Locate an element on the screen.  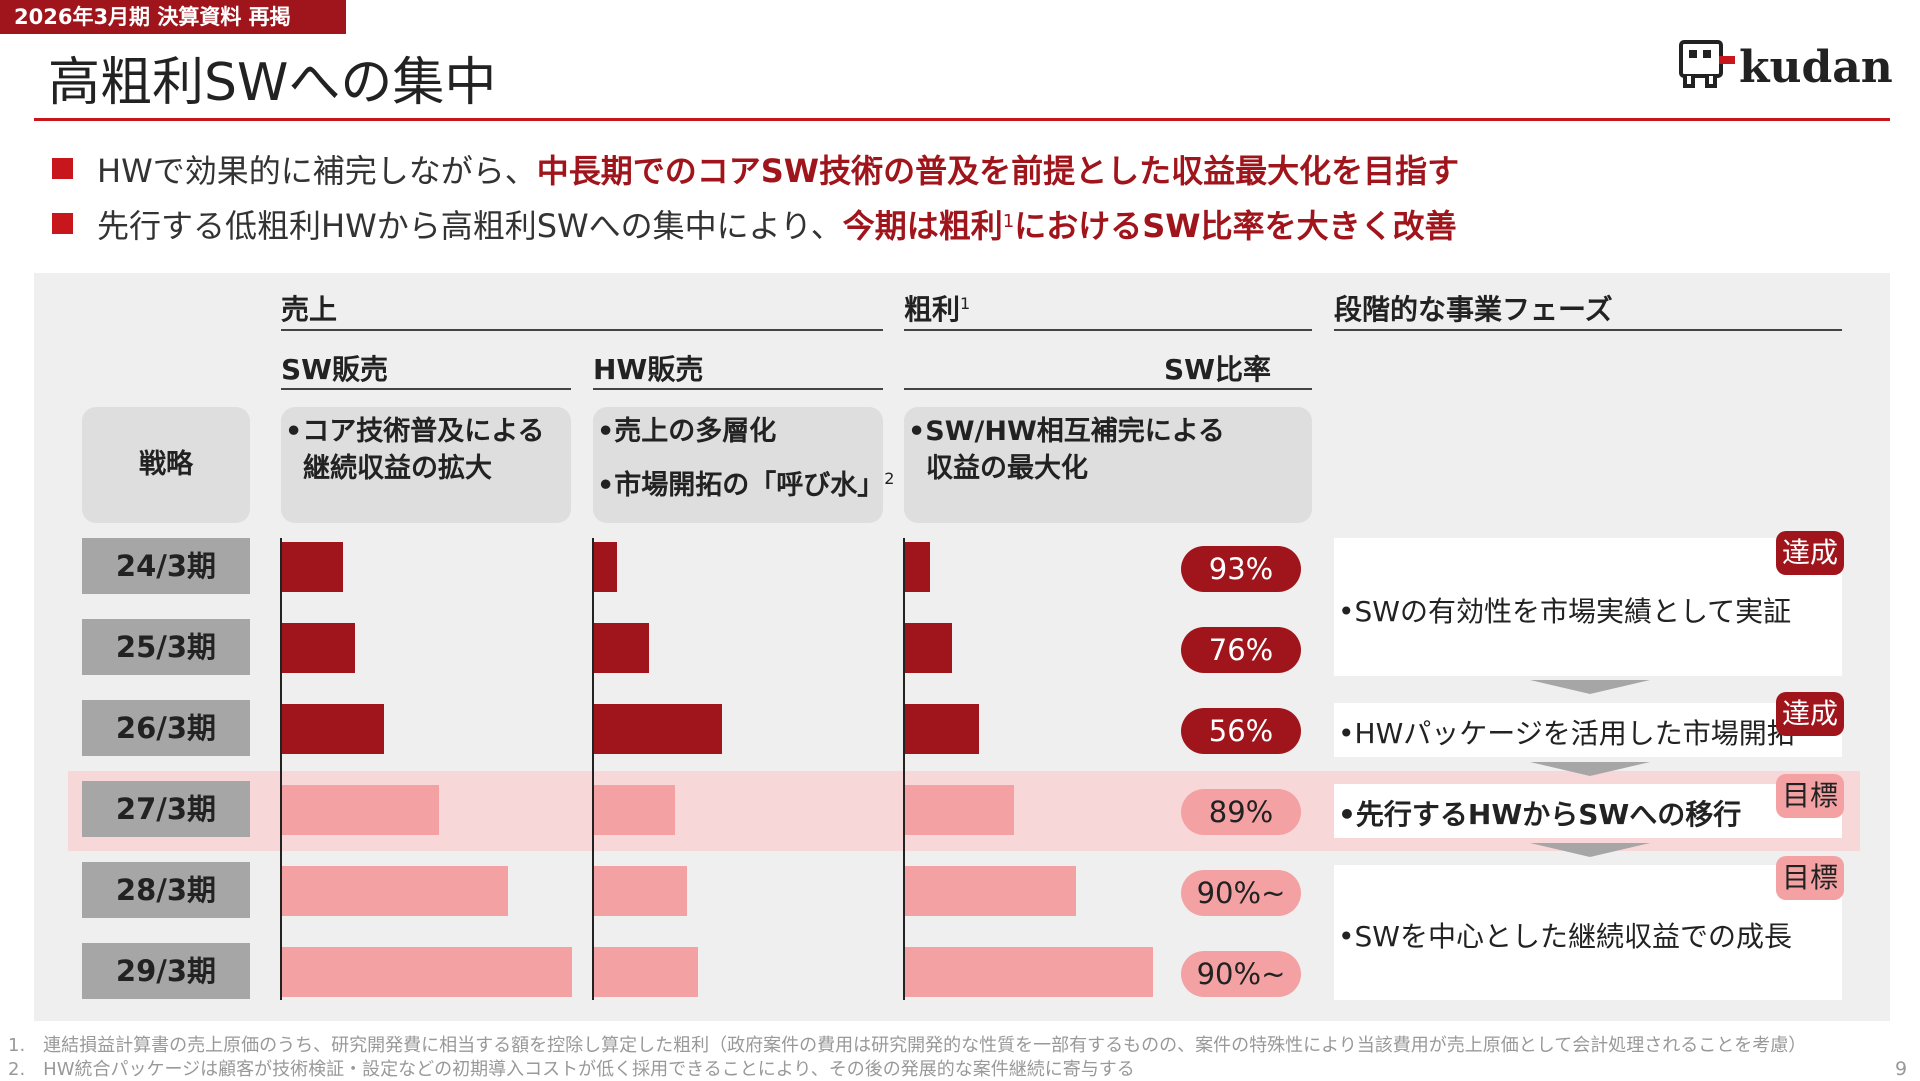
gross-strategy-line-1: •SW/HW相互補完による is located at coordinates (1066, 431).